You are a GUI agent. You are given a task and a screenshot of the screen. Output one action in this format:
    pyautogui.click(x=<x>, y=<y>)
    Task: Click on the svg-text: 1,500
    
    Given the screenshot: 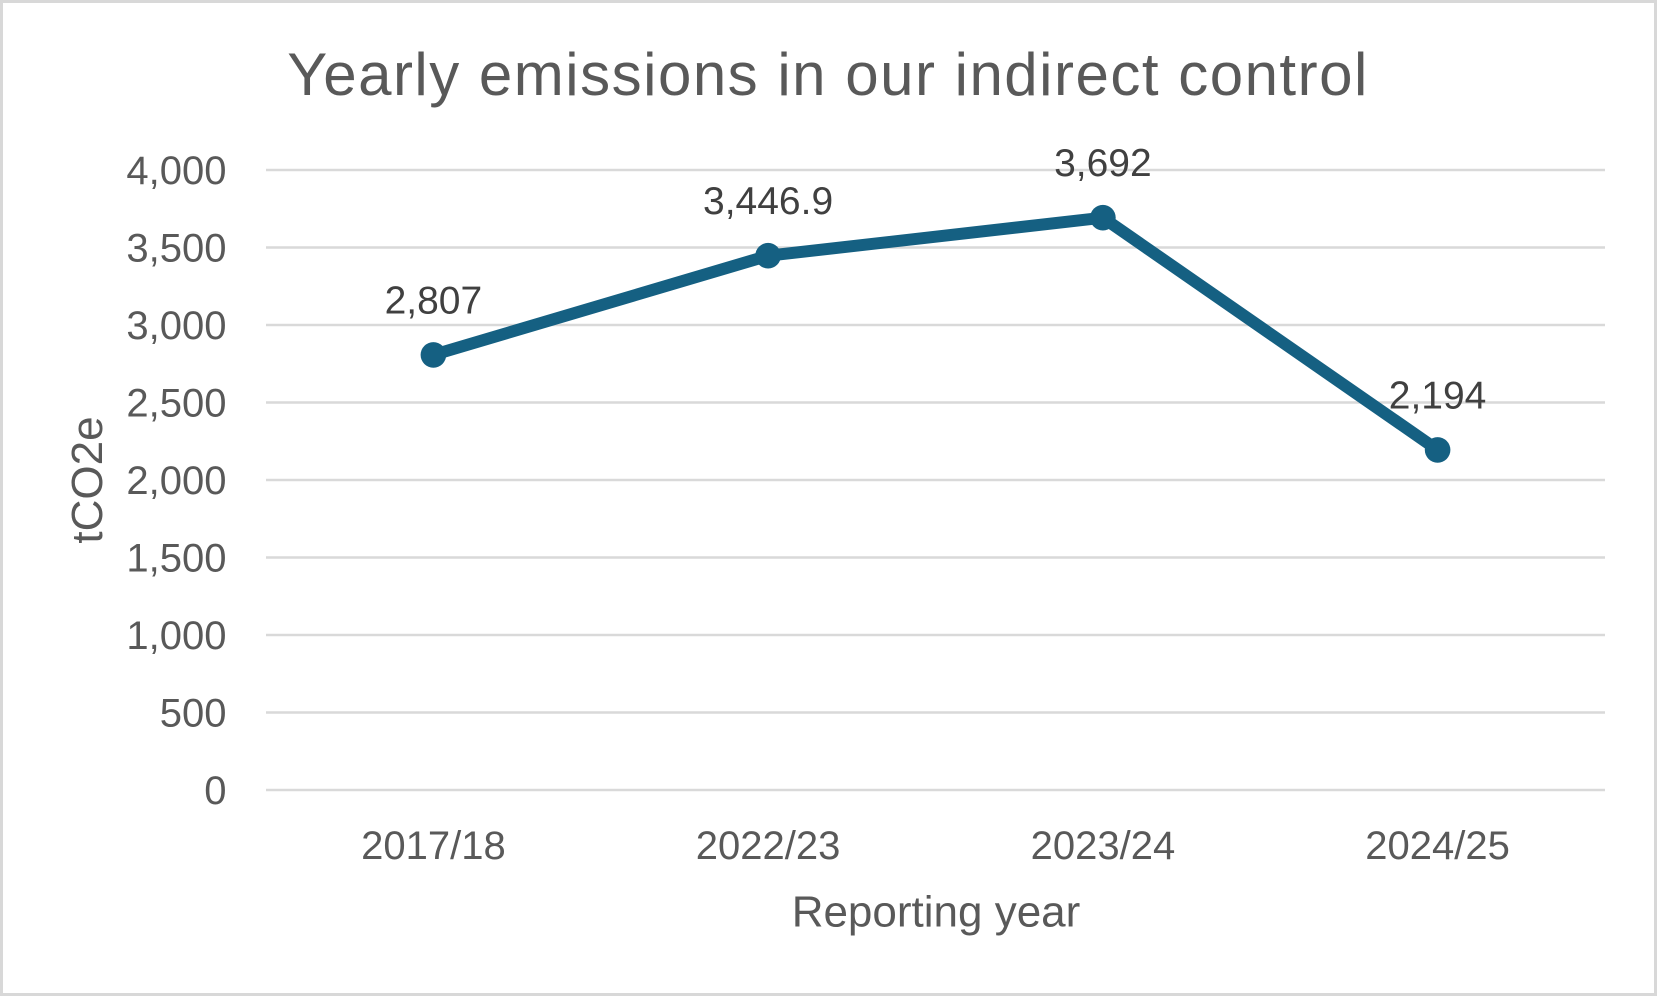 What is the action you would take?
    pyautogui.click(x=176, y=558)
    